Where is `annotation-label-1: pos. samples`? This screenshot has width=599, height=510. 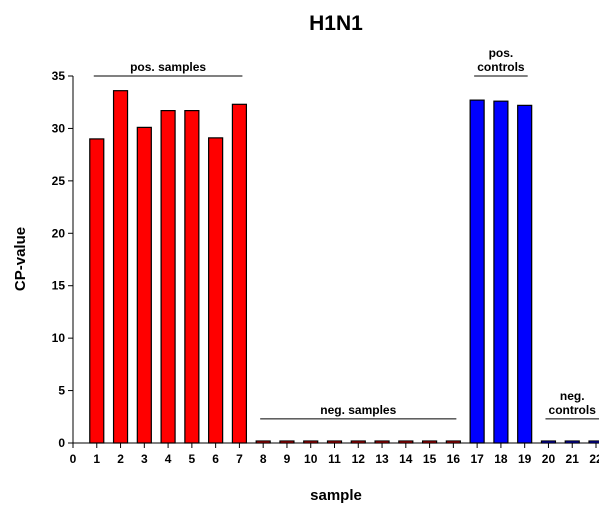 annotation-label-1: pos. samples is located at coordinates (168, 67).